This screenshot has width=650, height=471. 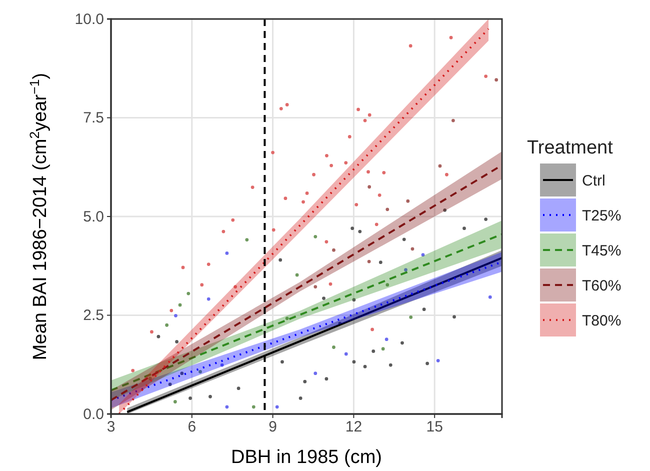 What do you see at coordinates (602, 321) in the screenshot?
I see `legend-label: T80%` at bounding box center [602, 321].